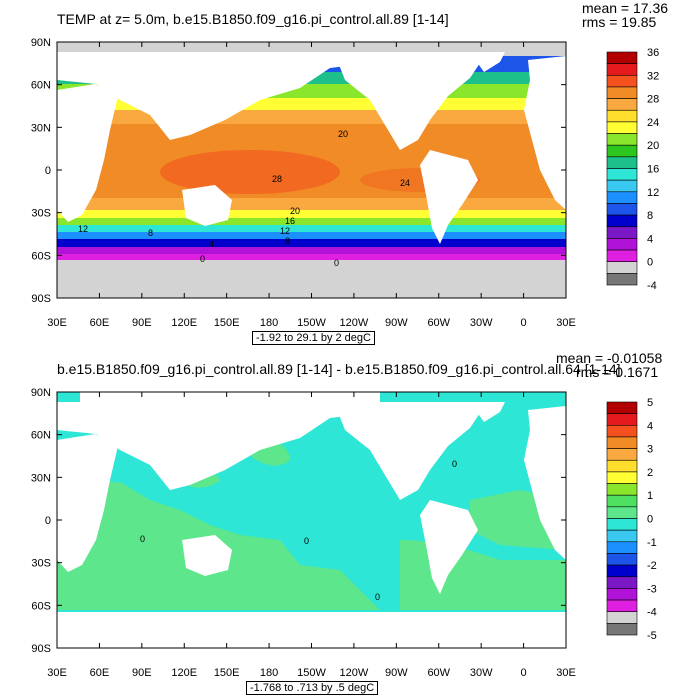  Describe the element at coordinates (312, 688) in the screenshot. I see `range-label: -1.768 to .713 by .5 degC` at that location.